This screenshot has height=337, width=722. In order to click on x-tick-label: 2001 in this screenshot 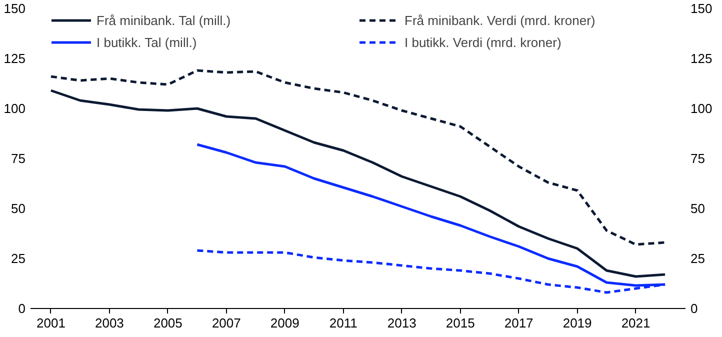, I will do `click(51, 323)`.